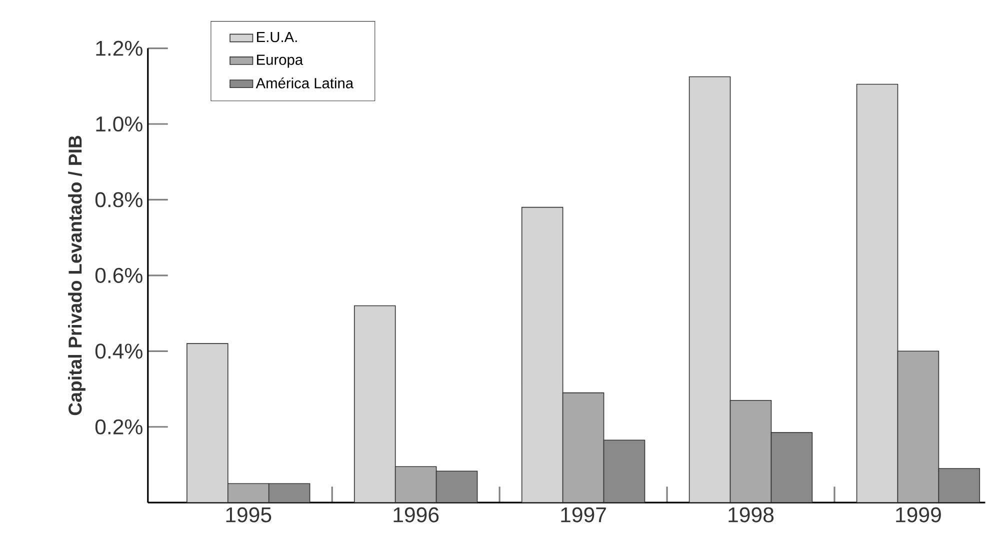 The height and width of the screenshot is (546, 986). What do you see at coordinates (118, 351) in the screenshot?
I see `y-tick-label: 0.4%` at bounding box center [118, 351].